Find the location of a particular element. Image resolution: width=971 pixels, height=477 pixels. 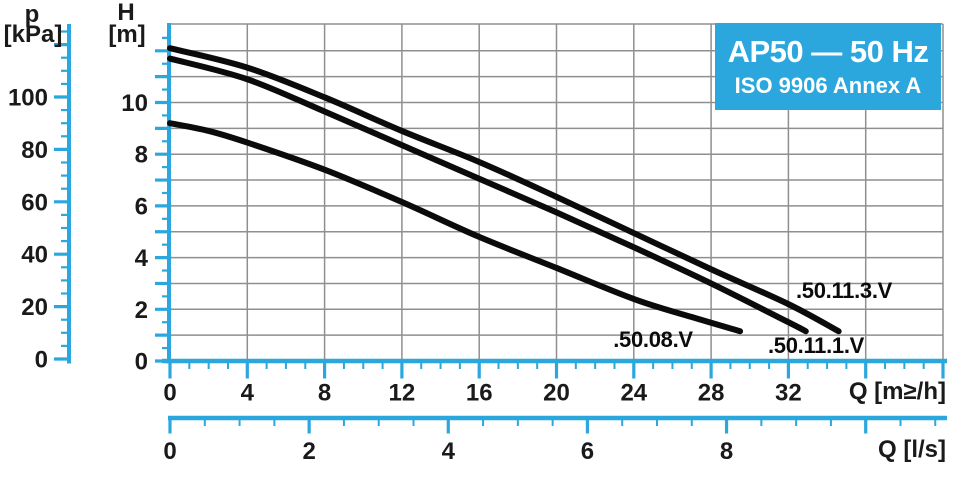

svg-text: 16 is located at coordinates (479, 393).